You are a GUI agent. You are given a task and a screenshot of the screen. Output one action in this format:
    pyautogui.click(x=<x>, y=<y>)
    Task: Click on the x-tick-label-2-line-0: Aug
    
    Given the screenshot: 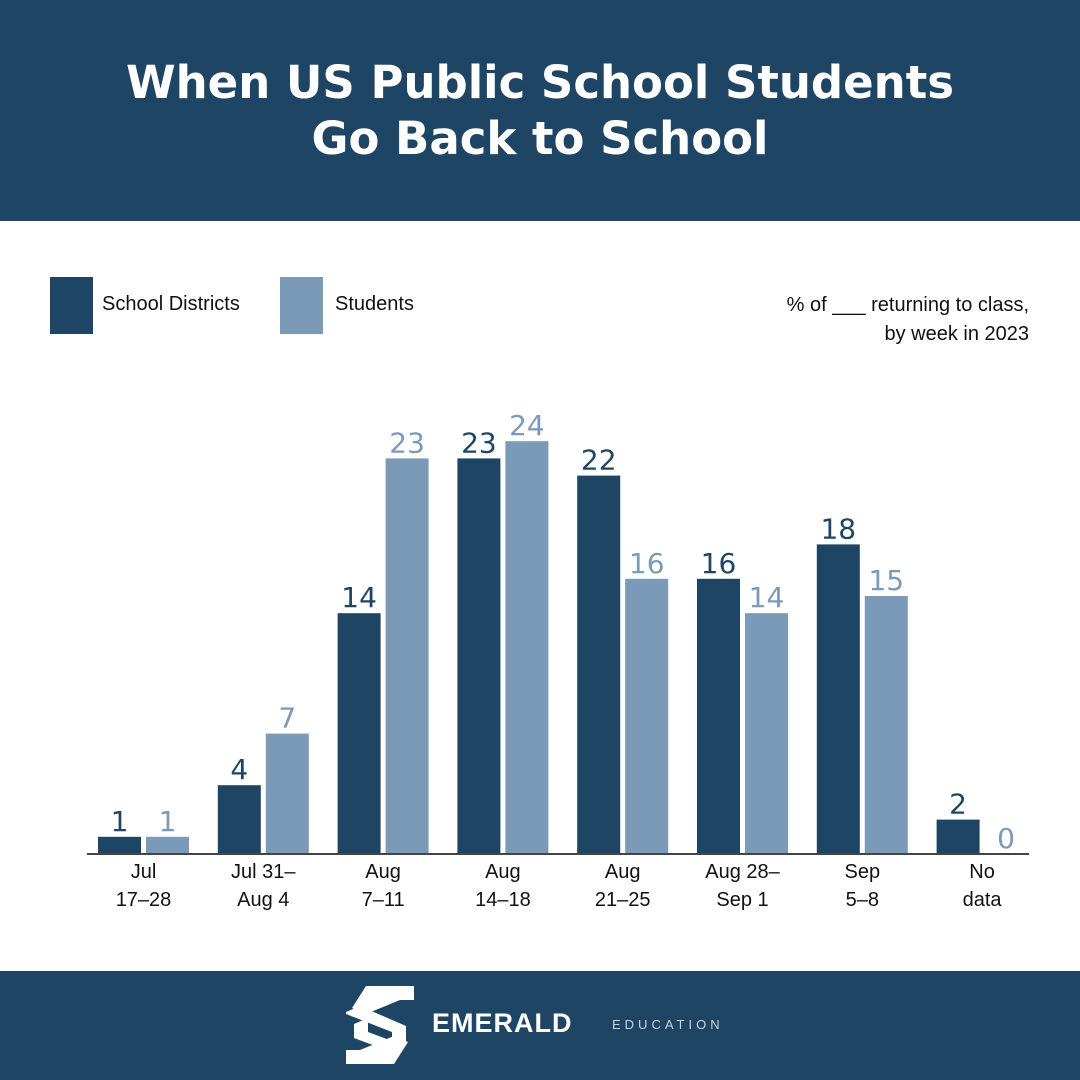 What is the action you would take?
    pyautogui.click(x=383, y=872)
    